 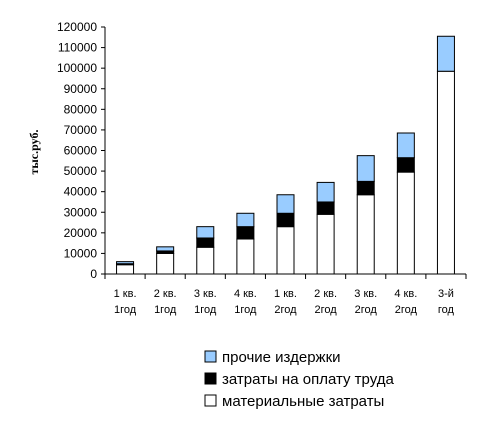 I want to click on y-tick-label: 110000, so click(x=77, y=48).